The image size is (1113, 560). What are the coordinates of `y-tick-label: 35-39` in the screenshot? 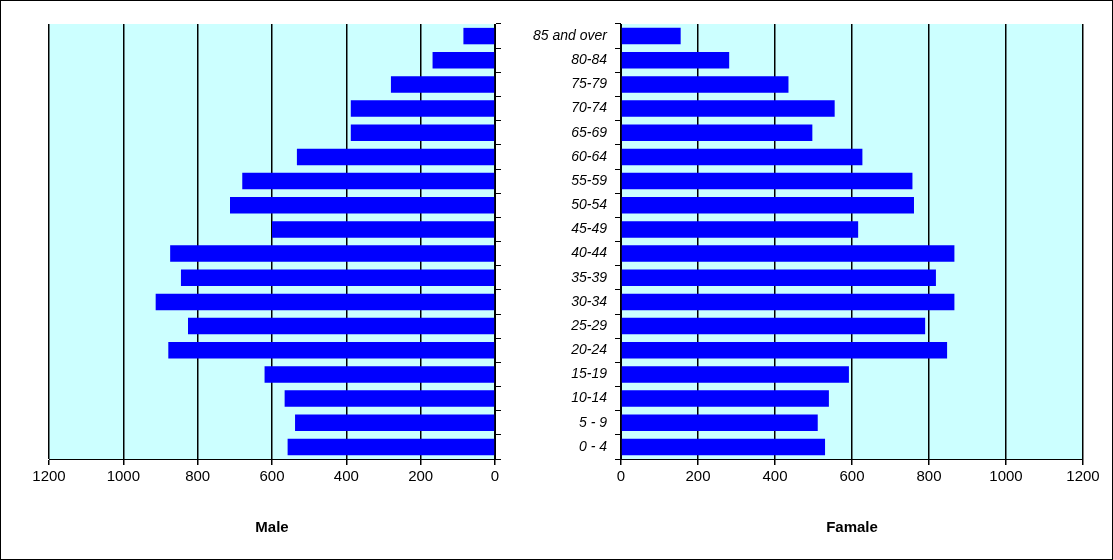 It's located at (589, 276).